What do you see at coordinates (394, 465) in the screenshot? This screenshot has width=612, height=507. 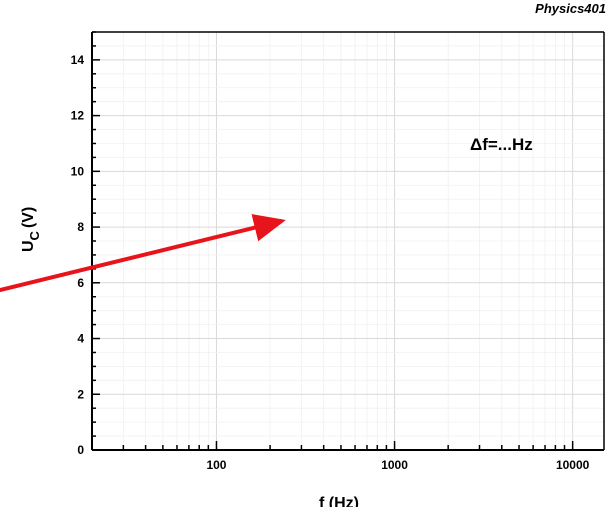 I see `x-tick-label: 1000` at bounding box center [394, 465].